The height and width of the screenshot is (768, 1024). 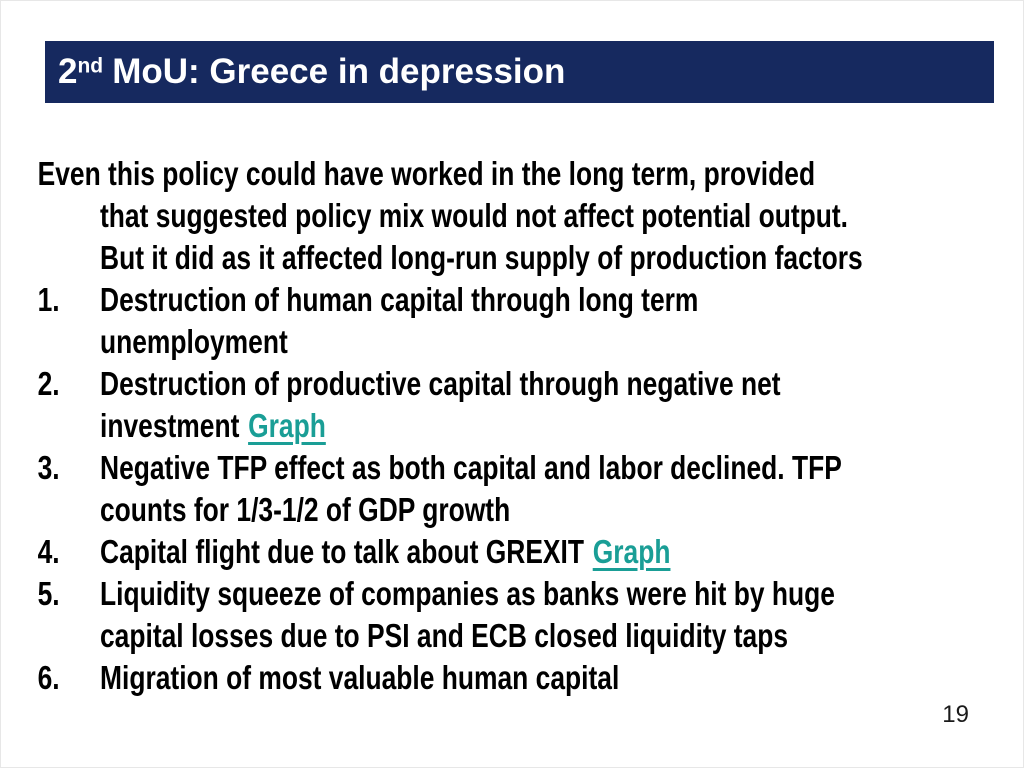 What do you see at coordinates (631, 551) in the screenshot?
I see `graph-link-grexit: Graph` at bounding box center [631, 551].